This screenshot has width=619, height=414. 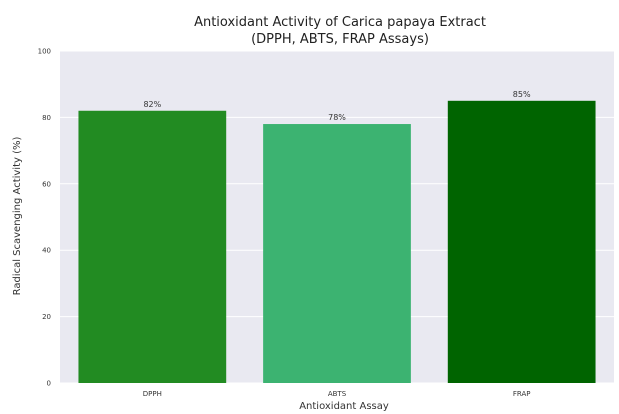 I want to click on y-tick-label: 0, so click(x=49, y=384).